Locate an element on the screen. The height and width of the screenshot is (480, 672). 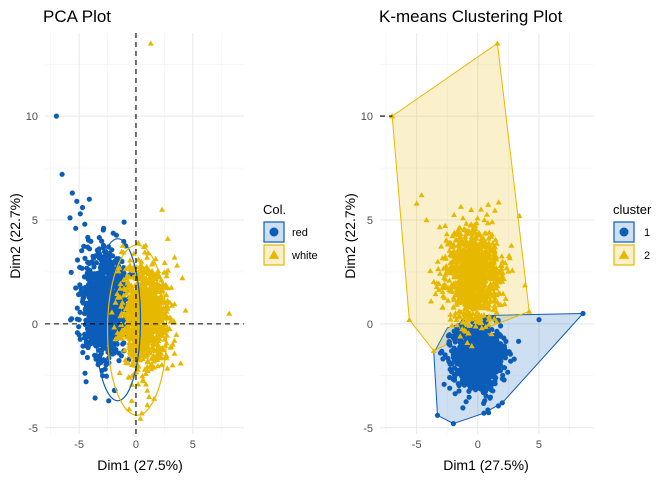
y-tick-label: 0 is located at coordinates (370, 325).